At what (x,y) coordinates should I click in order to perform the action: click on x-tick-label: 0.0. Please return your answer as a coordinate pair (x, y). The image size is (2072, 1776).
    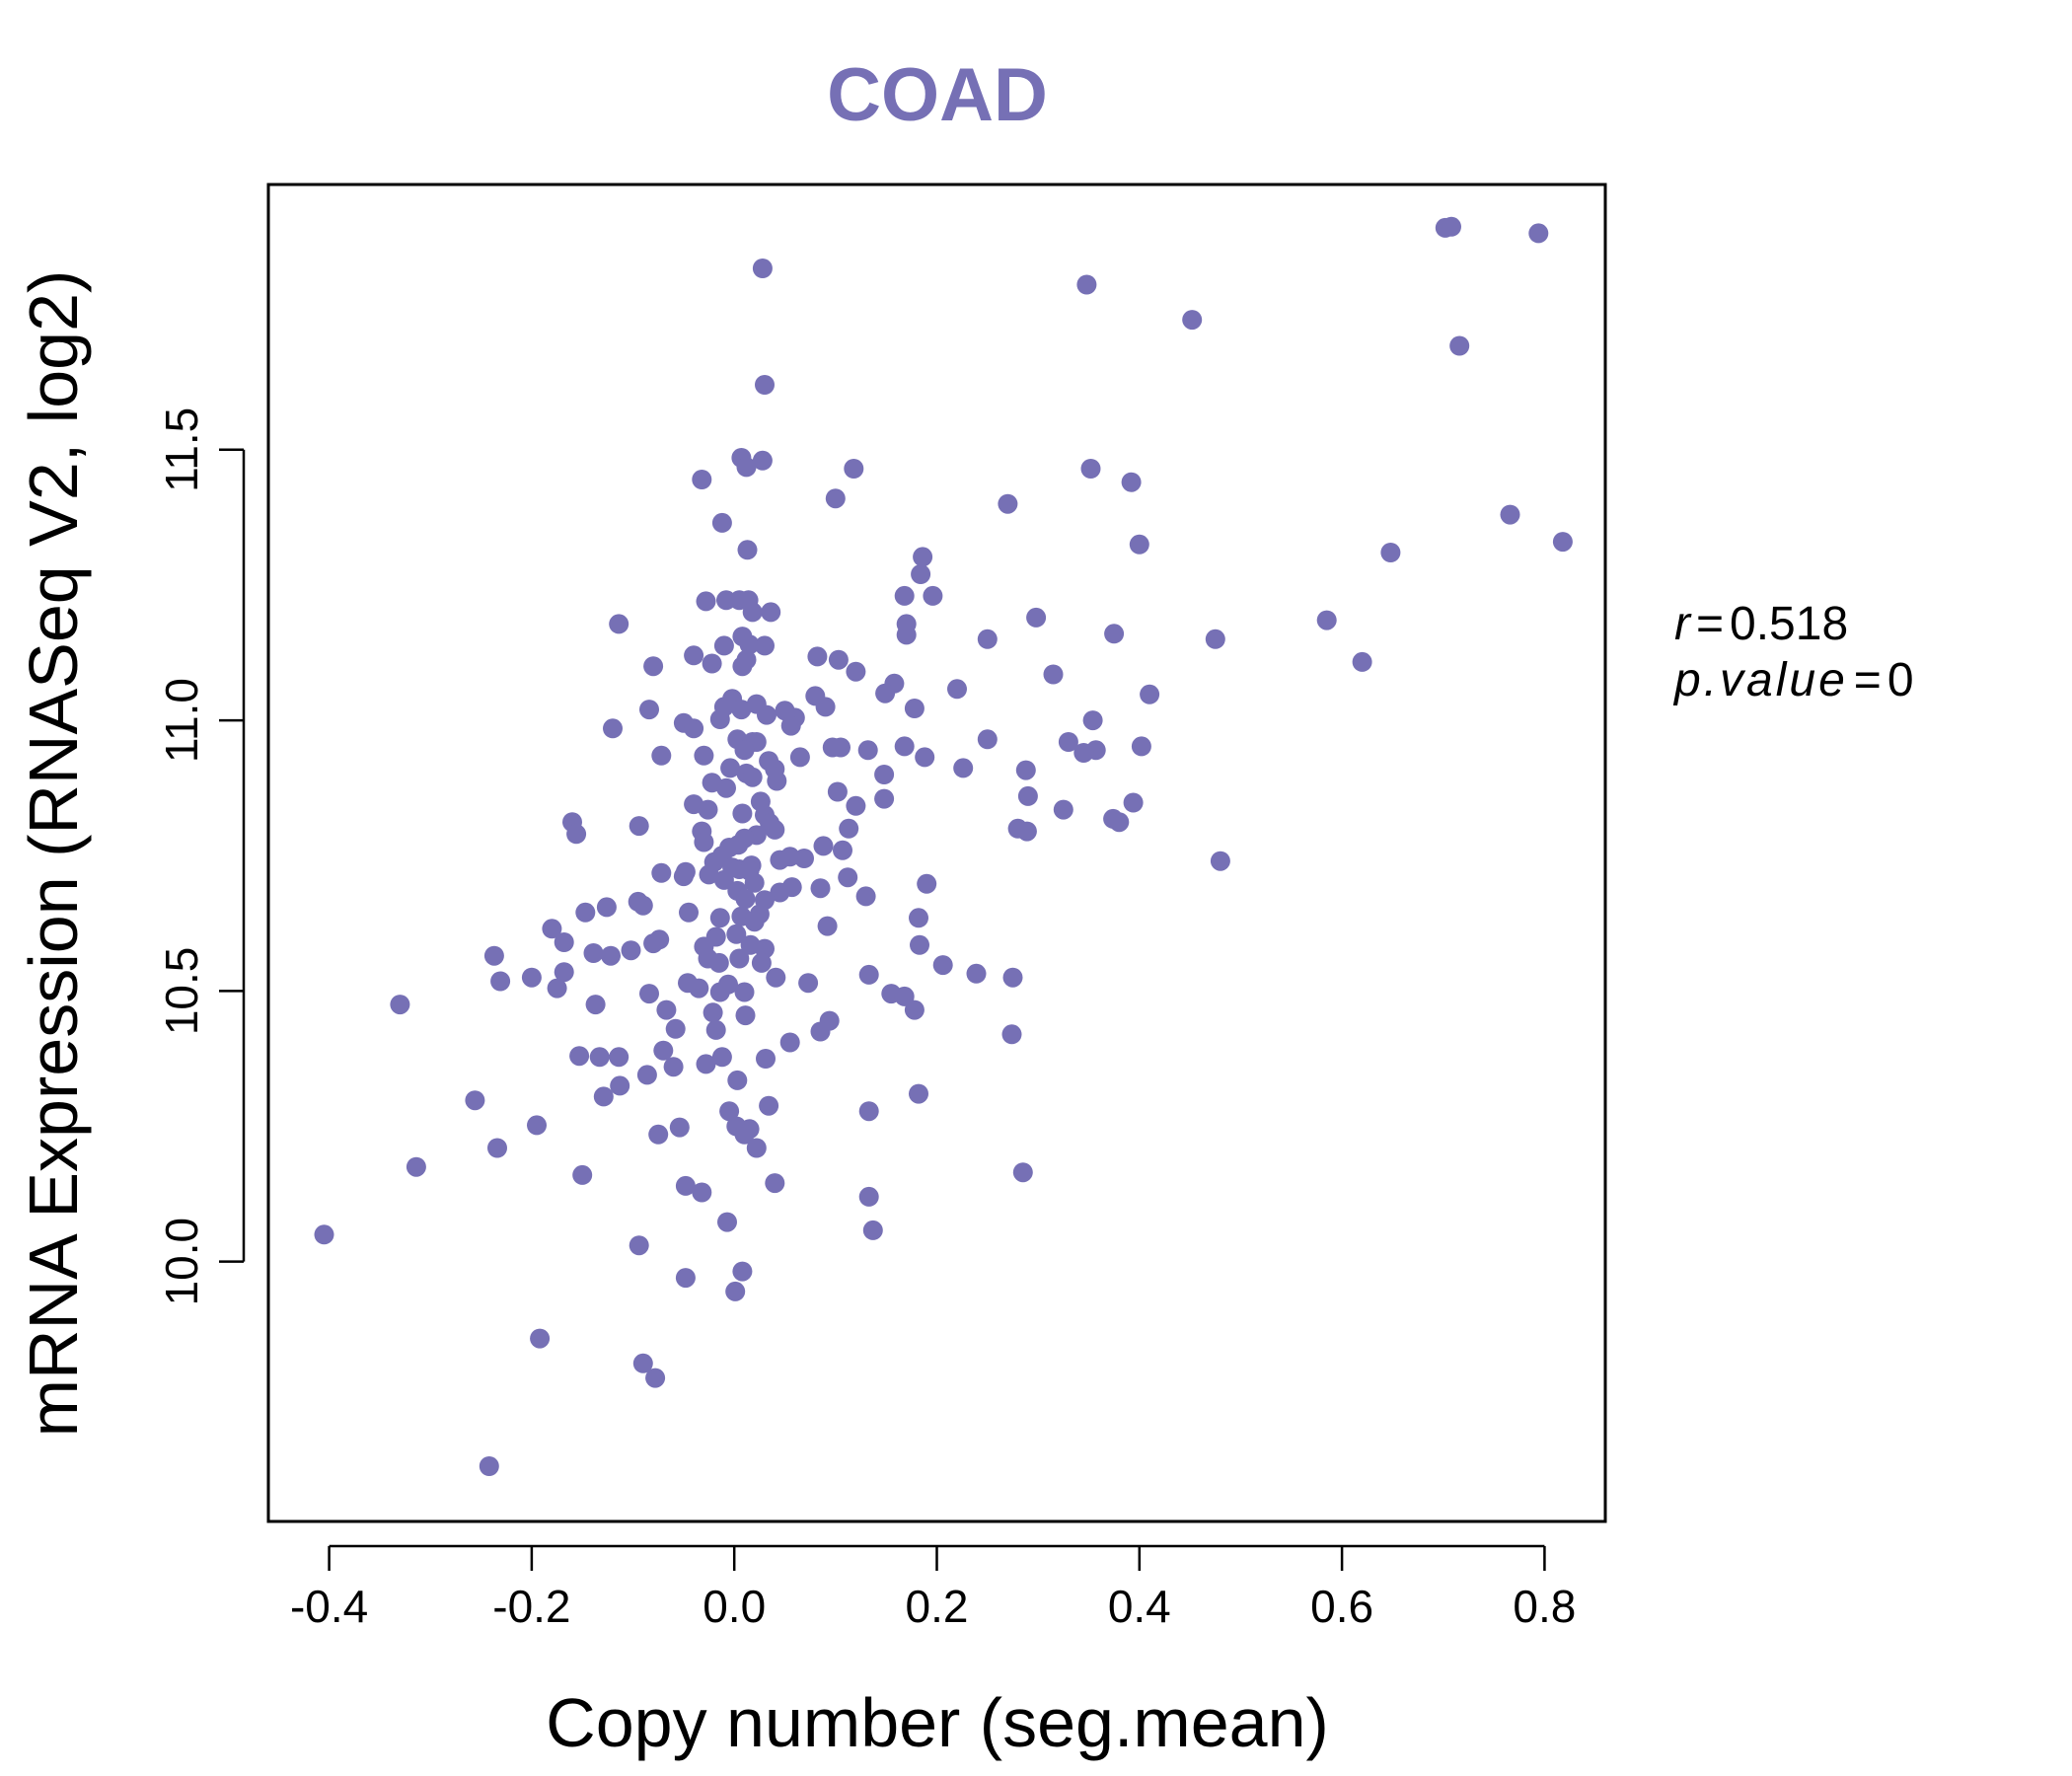
    Looking at the image, I should click on (735, 1607).